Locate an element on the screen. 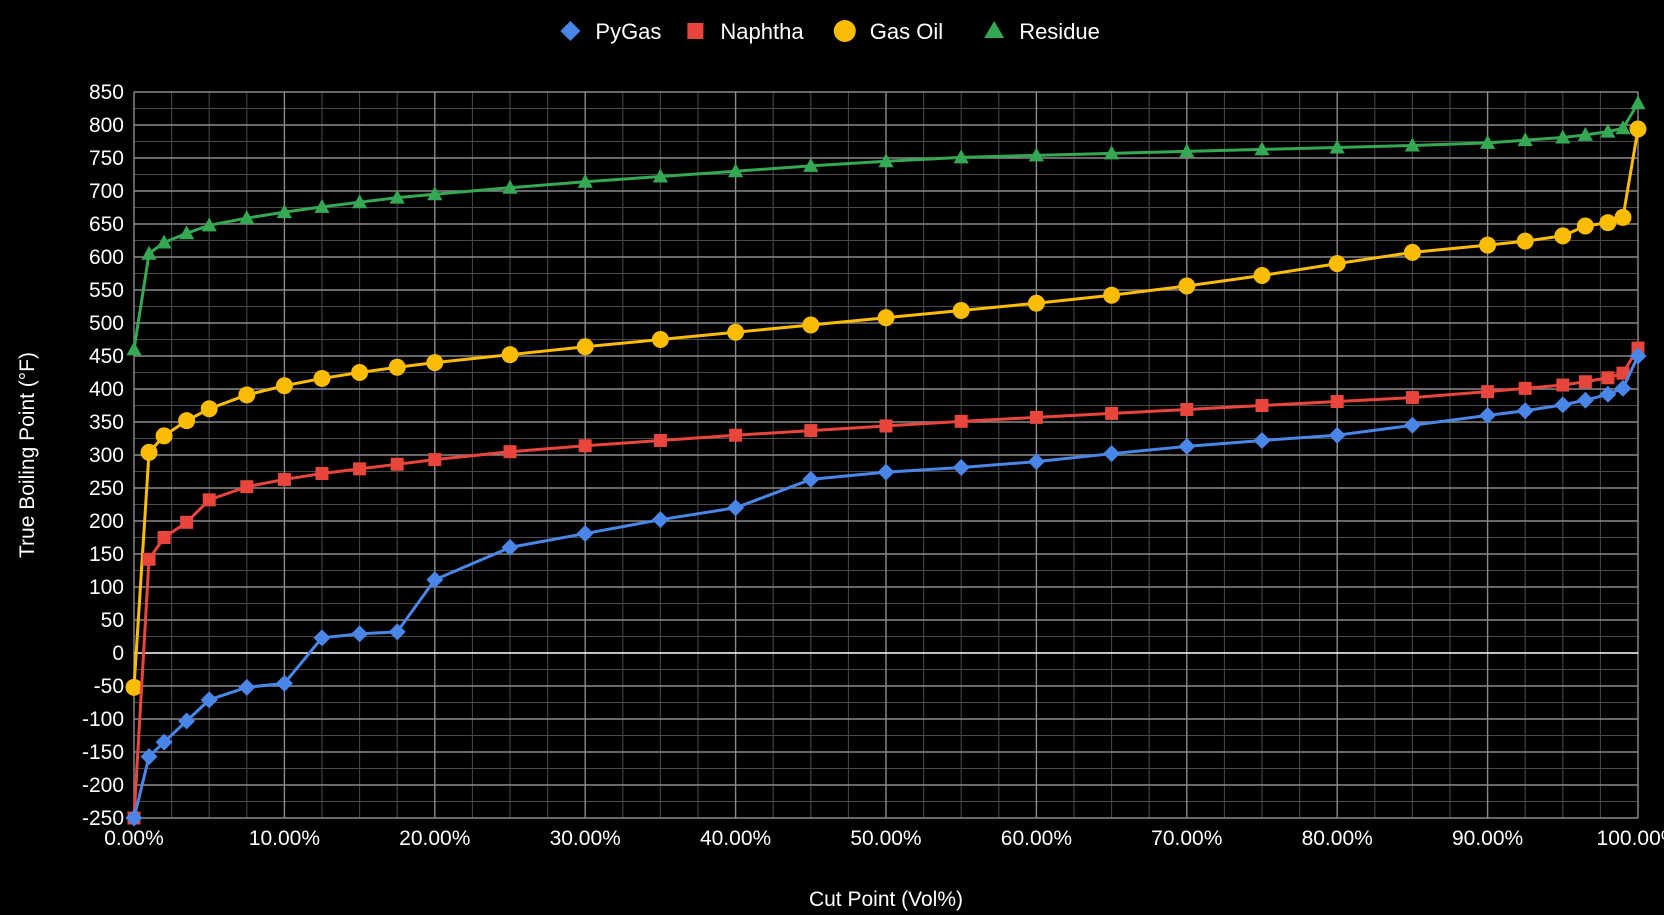  y-tick-label: 600 is located at coordinates (106, 257).